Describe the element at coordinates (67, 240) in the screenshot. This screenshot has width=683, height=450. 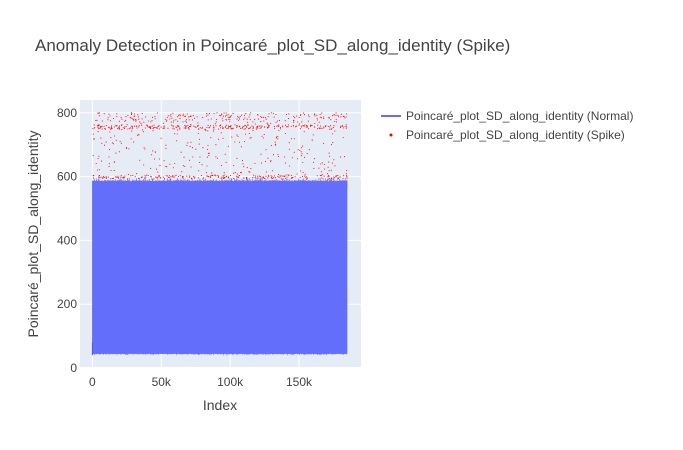
I see `y-axis-ticks: 0 200 400 600 800` at that location.